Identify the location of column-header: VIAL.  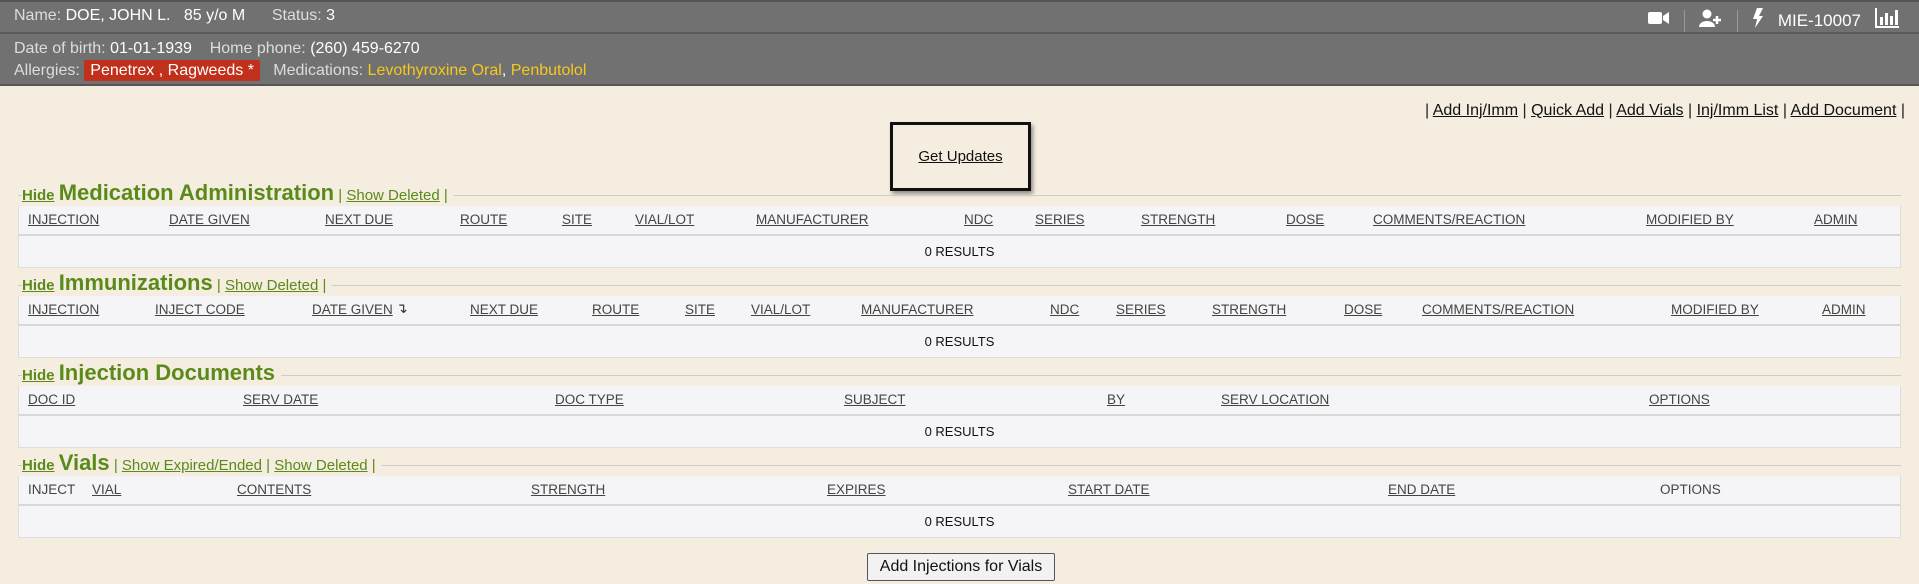
(107, 489).